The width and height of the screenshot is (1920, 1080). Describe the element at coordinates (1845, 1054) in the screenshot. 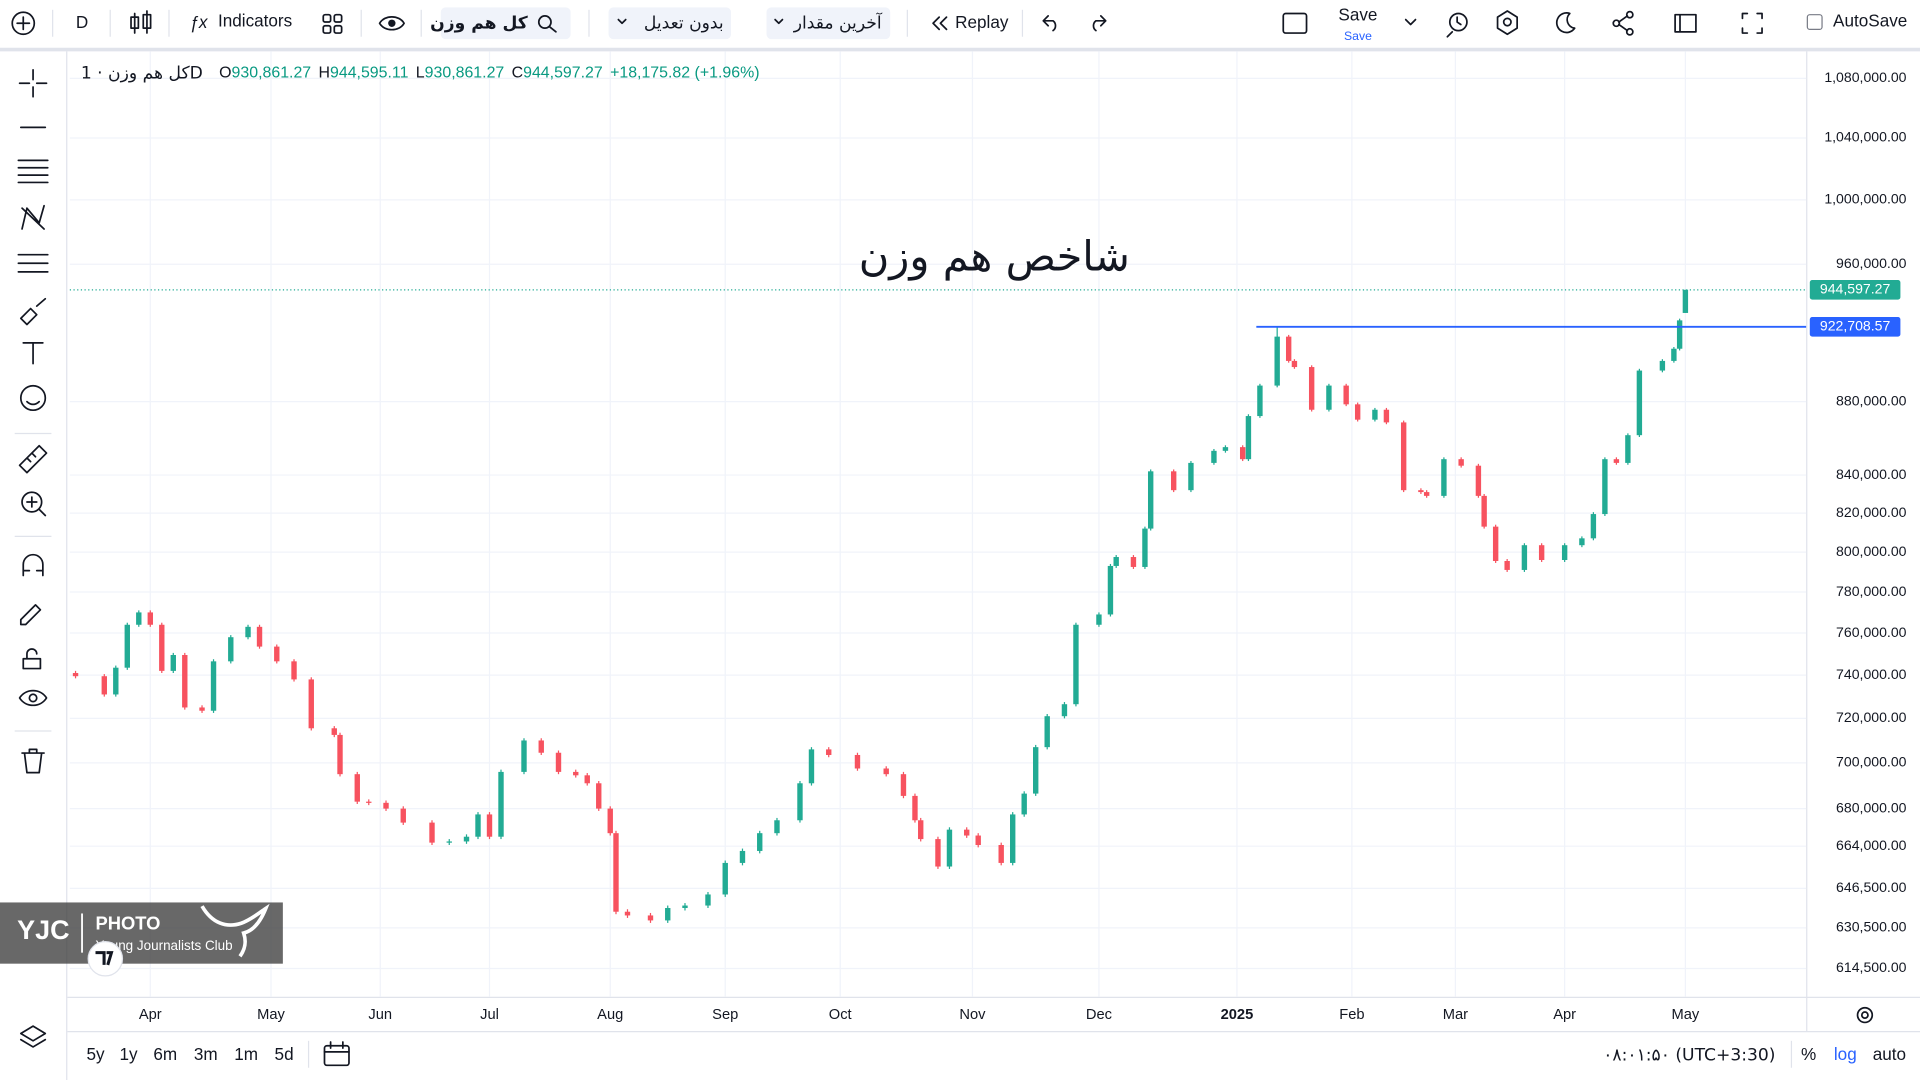

I see `log-toggle: log` at that location.